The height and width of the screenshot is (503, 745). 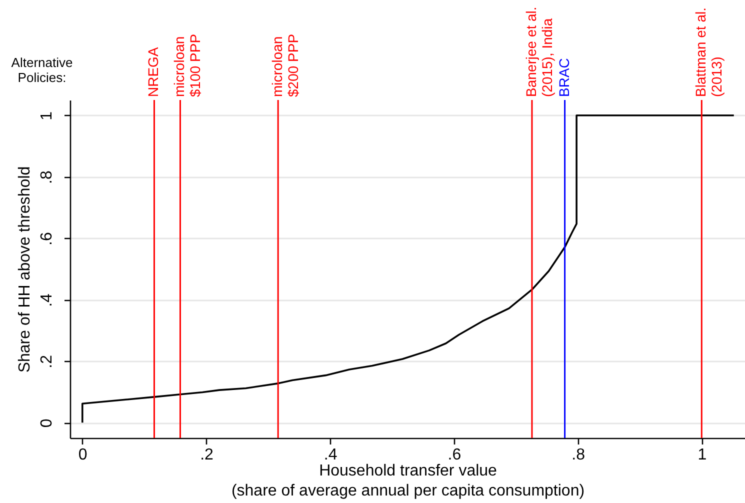 I want to click on x-tick-label: .4, so click(x=331, y=455).